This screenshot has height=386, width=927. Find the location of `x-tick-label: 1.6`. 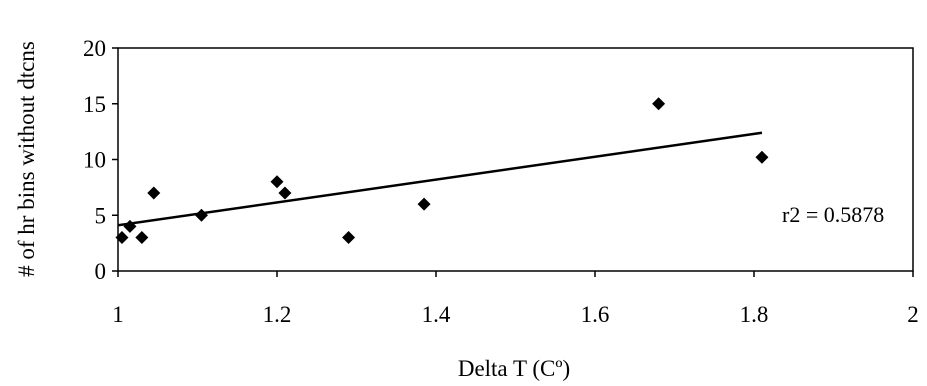

x-tick-label: 1.6 is located at coordinates (595, 314).